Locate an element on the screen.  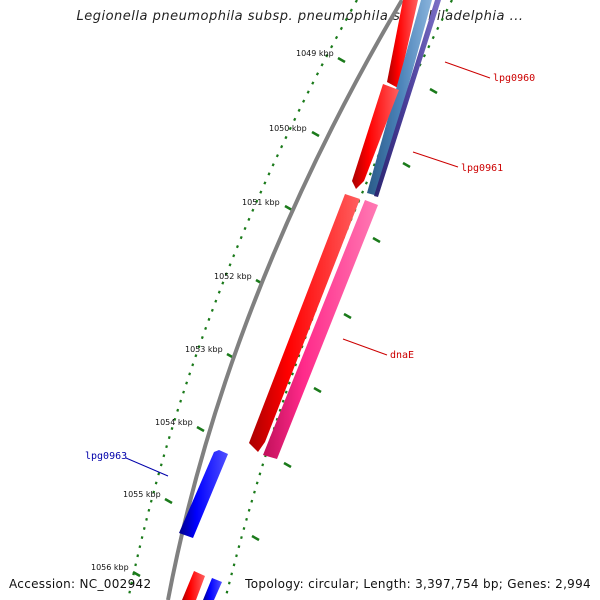
kbp-label-1055: 1055 kbp is located at coordinates (142, 494).